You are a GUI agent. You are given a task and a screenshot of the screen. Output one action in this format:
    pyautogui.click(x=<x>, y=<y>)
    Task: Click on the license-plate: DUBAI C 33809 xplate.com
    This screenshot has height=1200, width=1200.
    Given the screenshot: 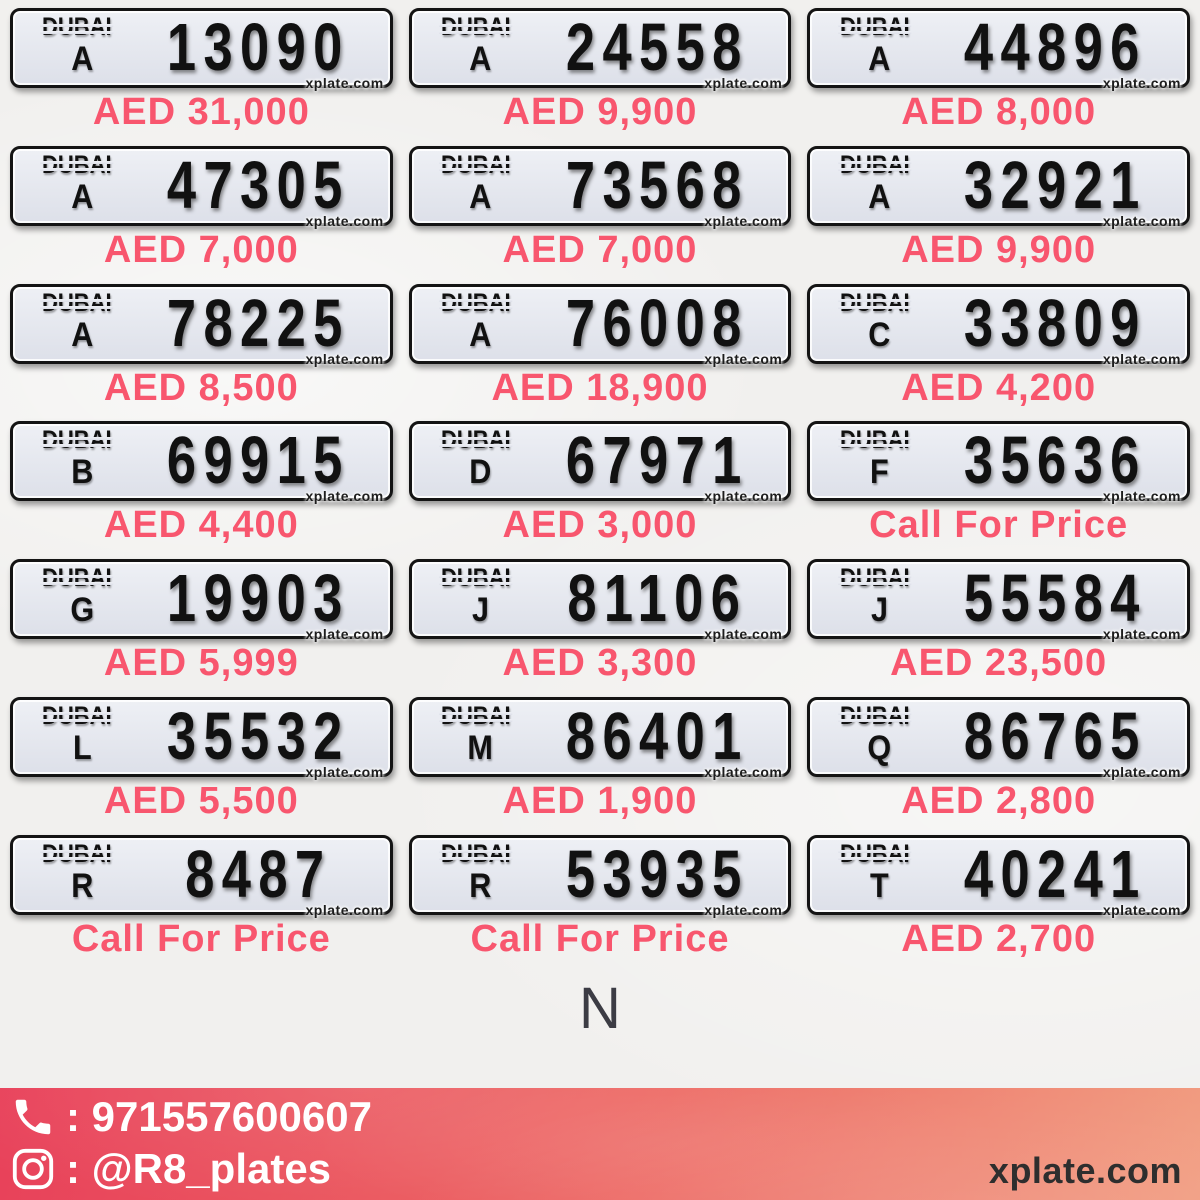 What is the action you would take?
    pyautogui.click(x=998, y=325)
    